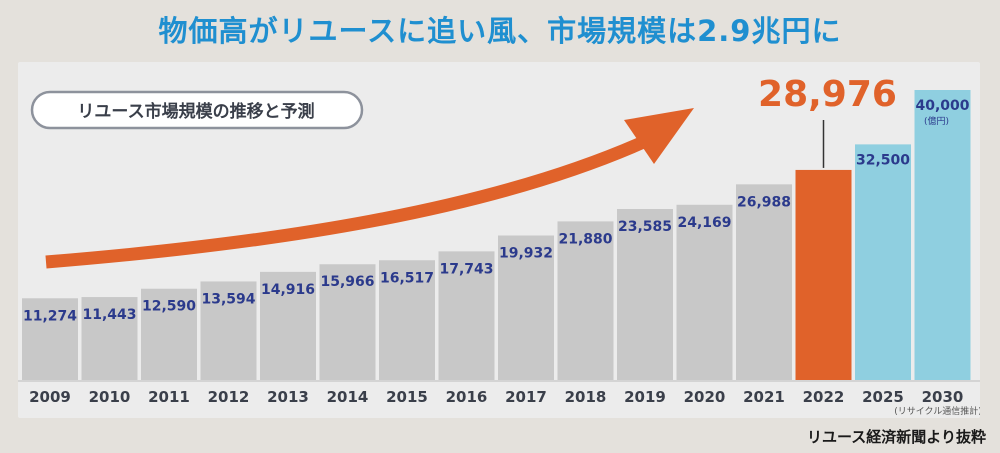 Image resolution: width=1000 pixels, height=453 pixels. What do you see at coordinates (110, 397) in the screenshot?
I see `x-tick-label-2010: 2010` at bounding box center [110, 397].